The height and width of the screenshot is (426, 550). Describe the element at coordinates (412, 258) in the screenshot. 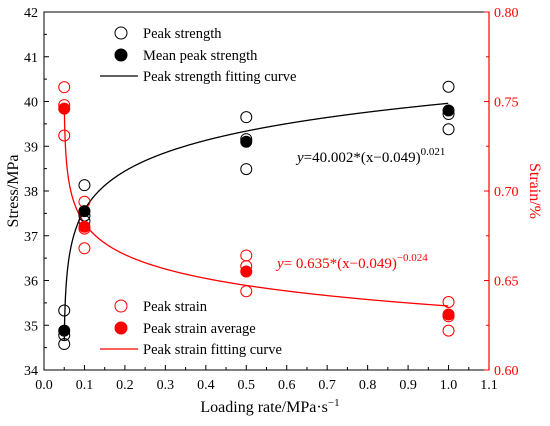

I see `strain-eq-exp: −0.024` at that location.